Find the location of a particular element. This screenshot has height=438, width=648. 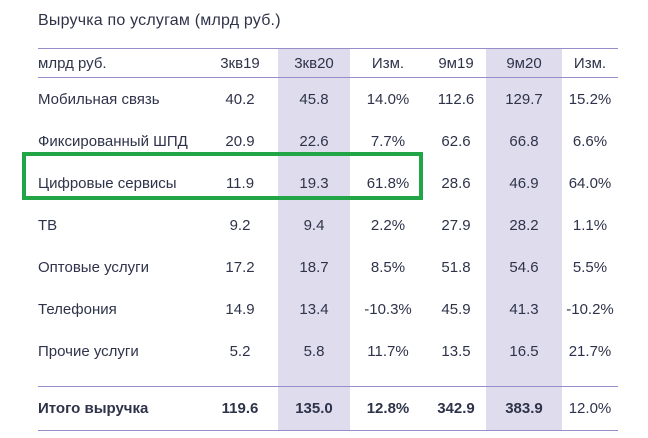

total-value: 135.0 is located at coordinates (314, 408).